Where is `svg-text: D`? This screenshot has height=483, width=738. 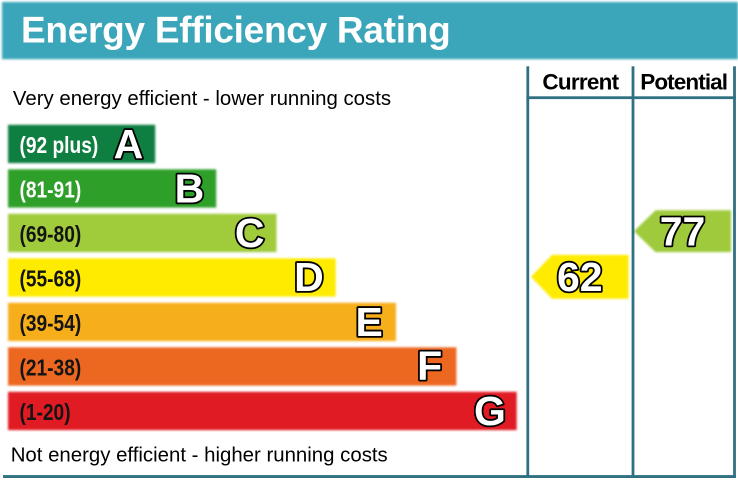 svg-text: D is located at coordinates (309, 277).